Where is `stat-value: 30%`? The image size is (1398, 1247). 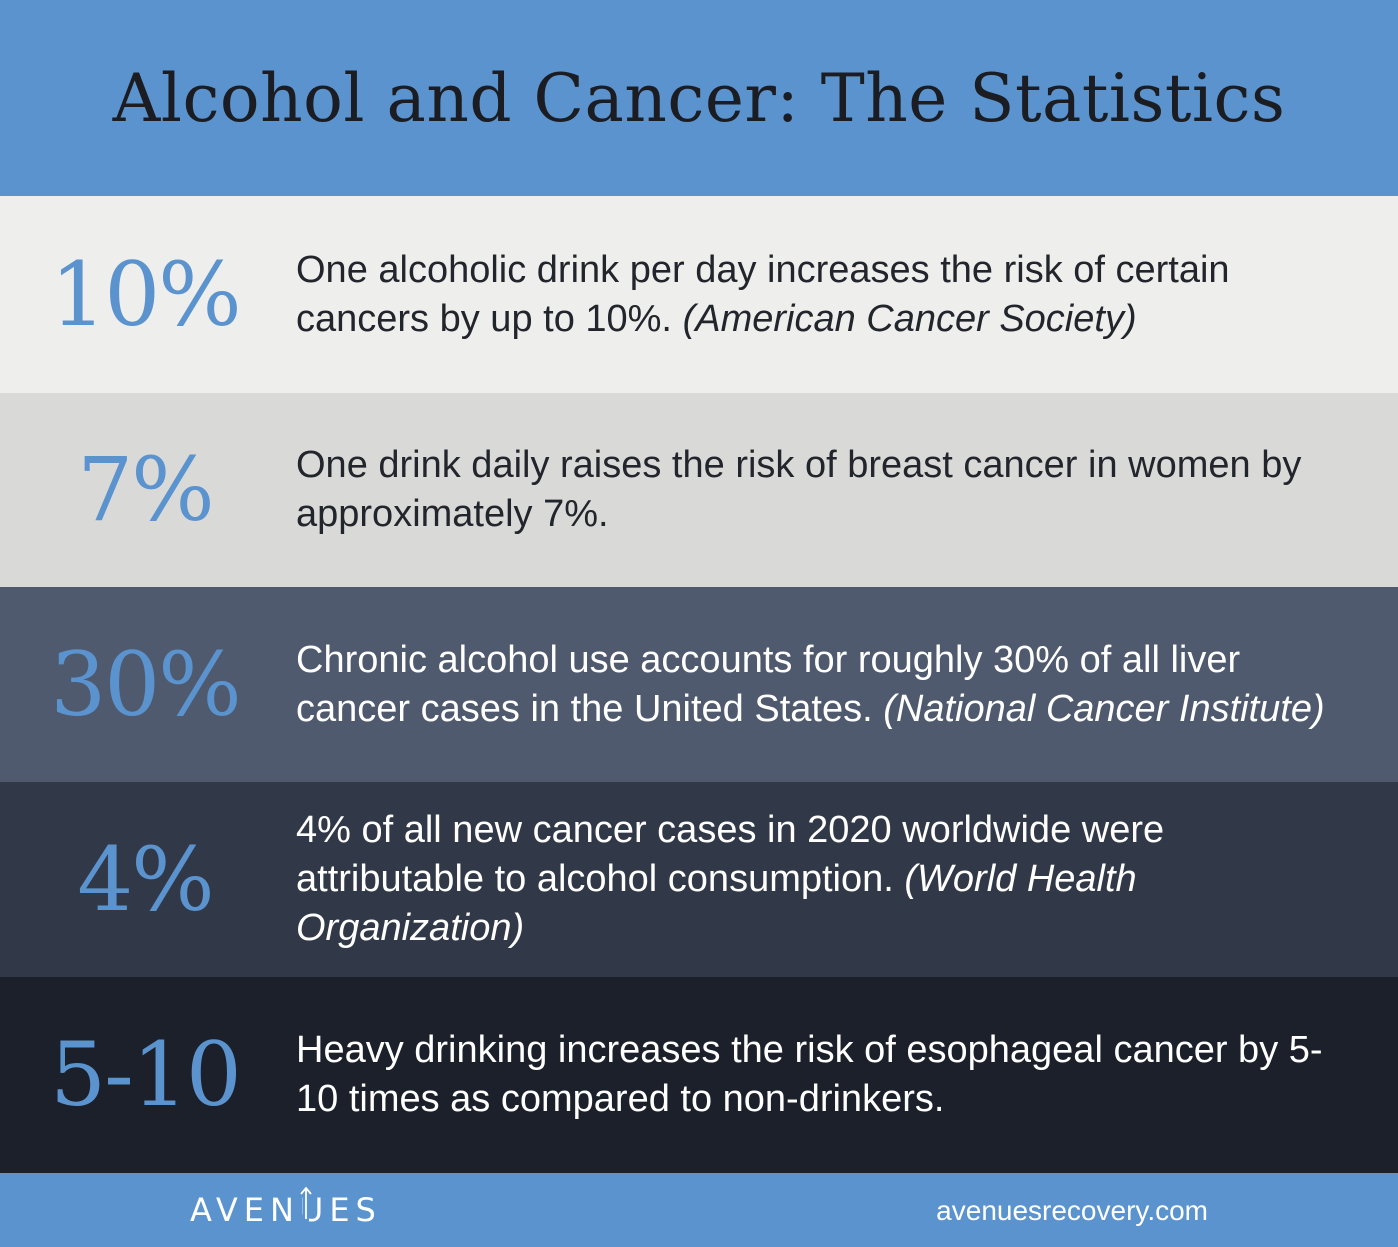 stat-value: 30% is located at coordinates (146, 684).